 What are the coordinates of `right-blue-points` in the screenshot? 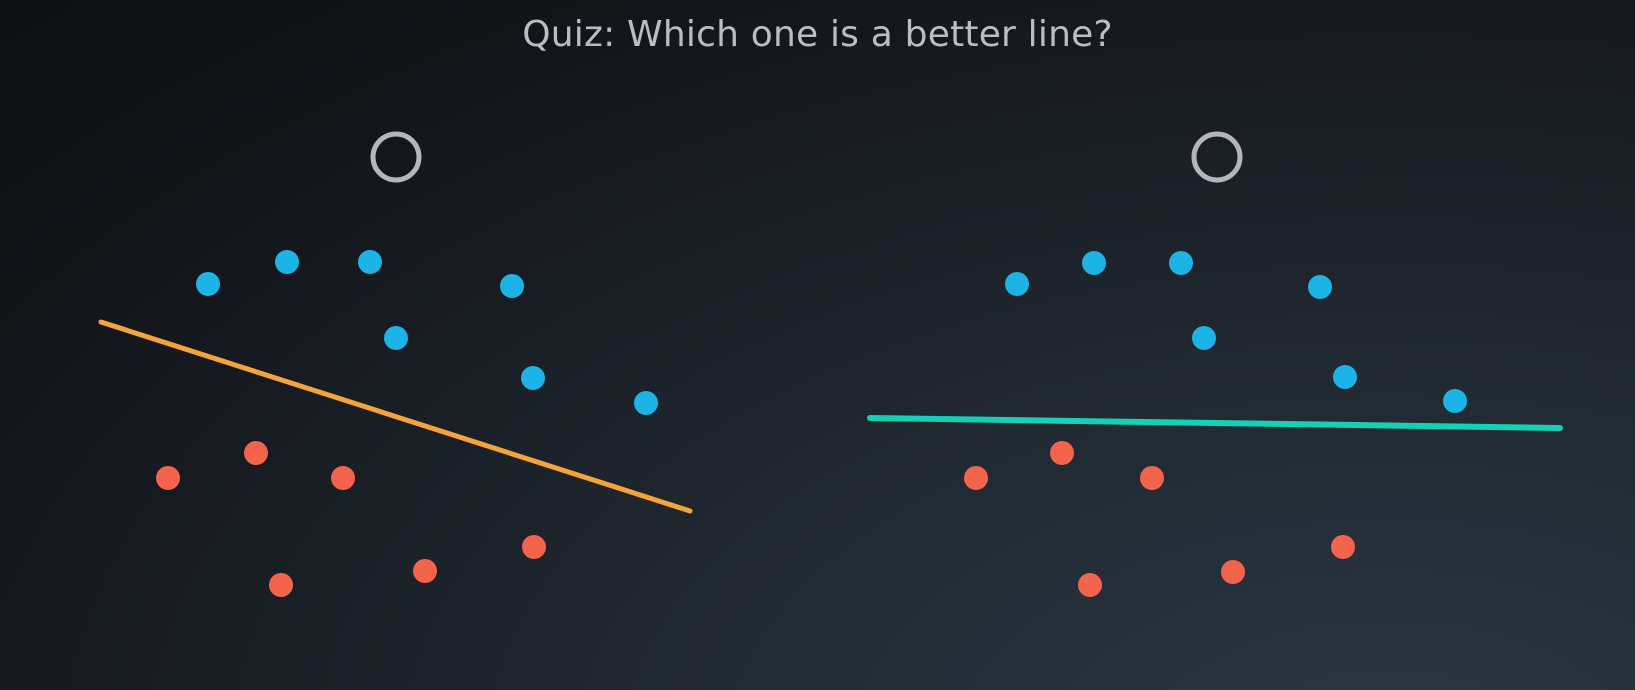 It's located at (1236, 332).